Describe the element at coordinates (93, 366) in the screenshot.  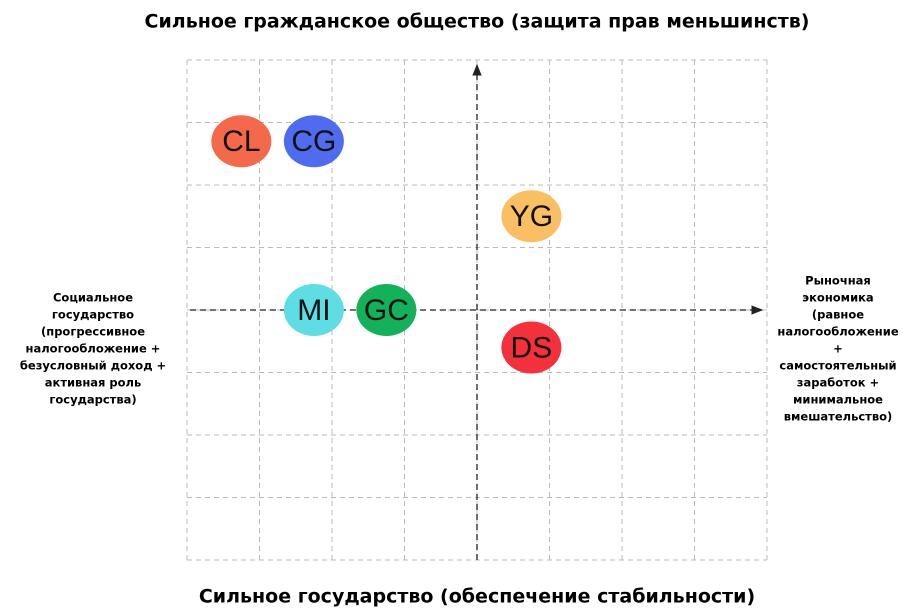
I see `left-label: безусловный доход +` at that location.